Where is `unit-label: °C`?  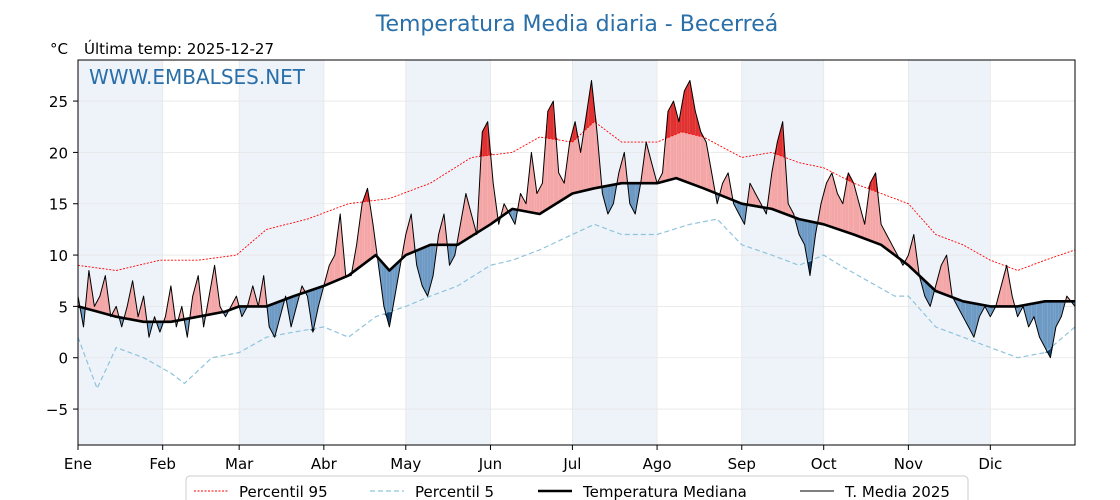 unit-label: °C is located at coordinates (59, 49).